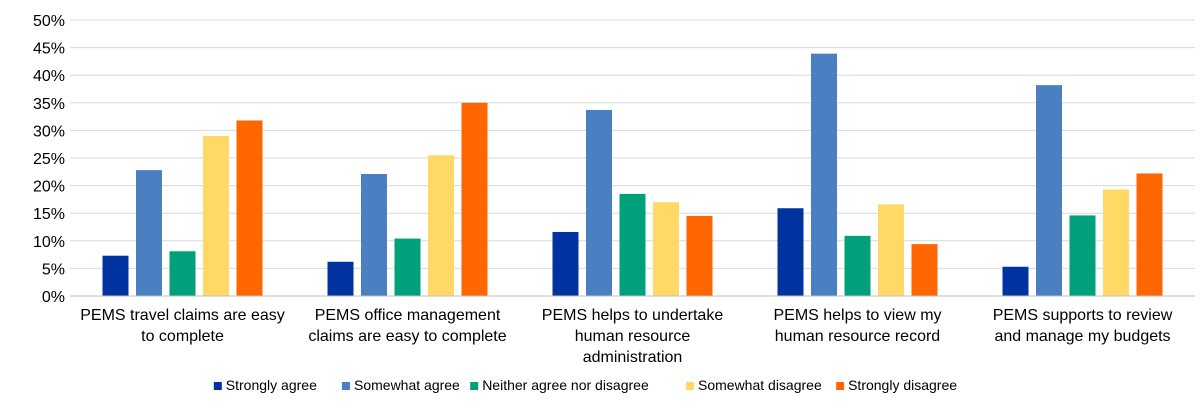 This screenshot has width=1200, height=410. What do you see at coordinates (49, 242) in the screenshot?
I see `y-tick-label: 10%` at bounding box center [49, 242].